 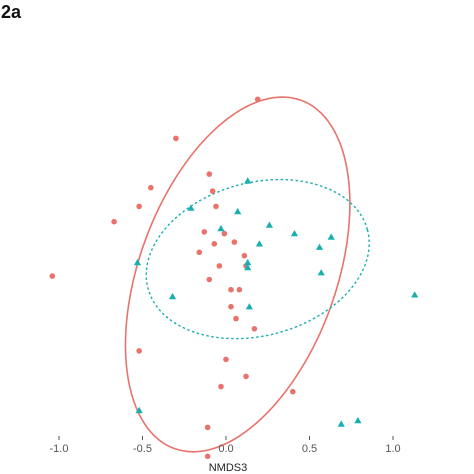 I want to click on panel-label: 2a, so click(x=11, y=12).